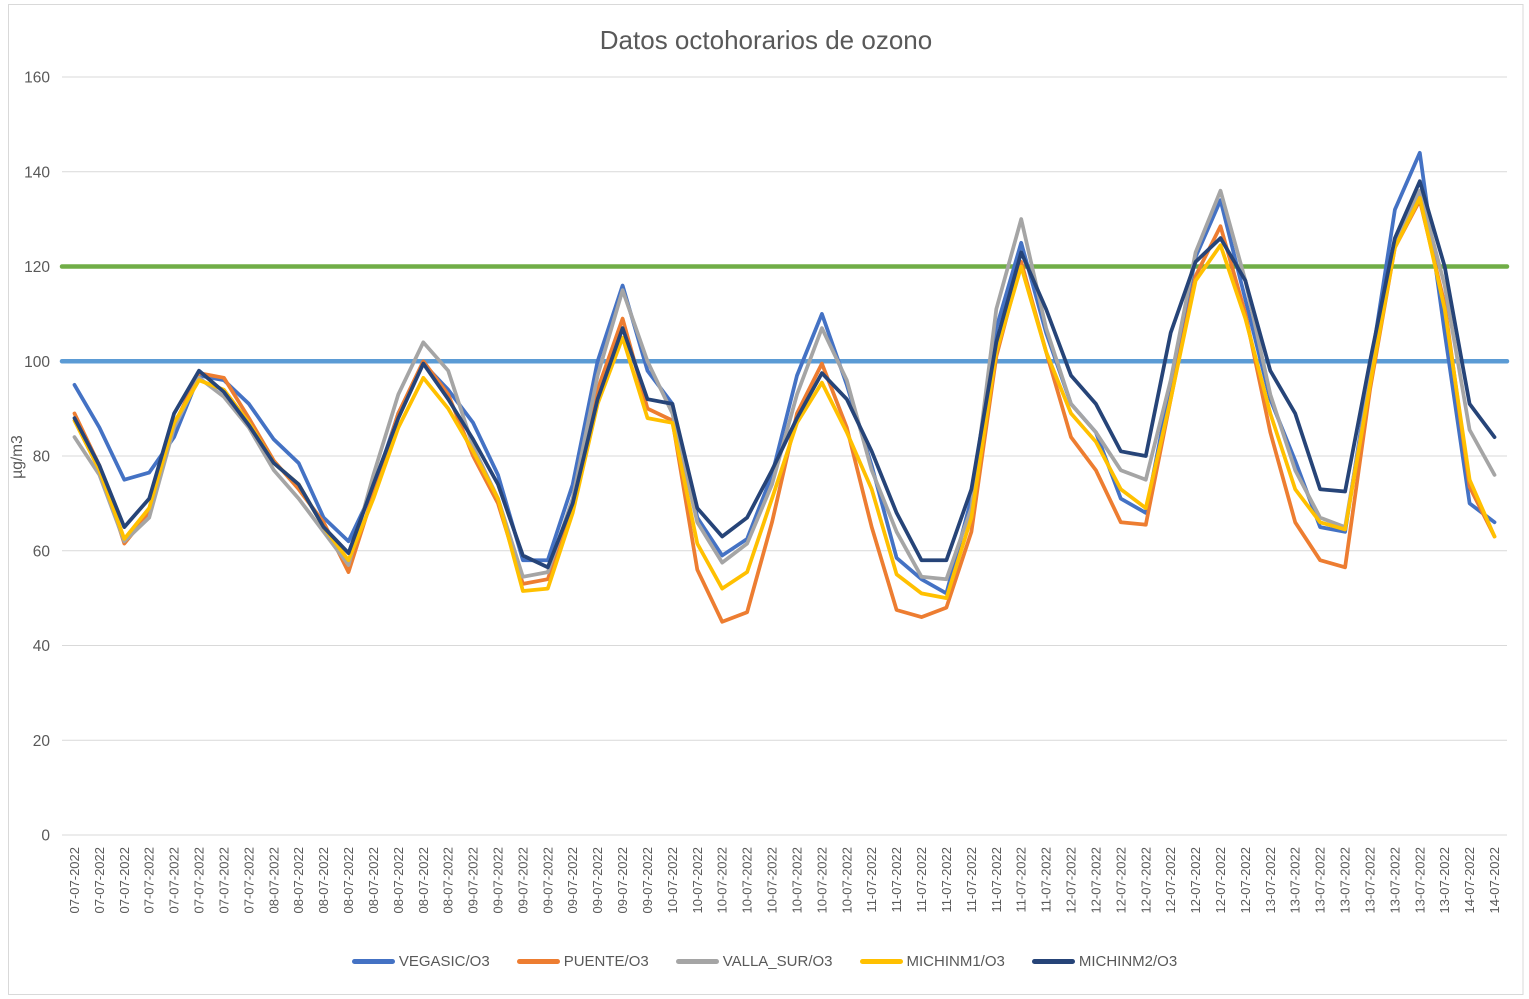 This screenshot has height=999, width=1529. Describe the element at coordinates (42, 646) in the screenshot. I see `y-axis-tick-label: 40` at that location.